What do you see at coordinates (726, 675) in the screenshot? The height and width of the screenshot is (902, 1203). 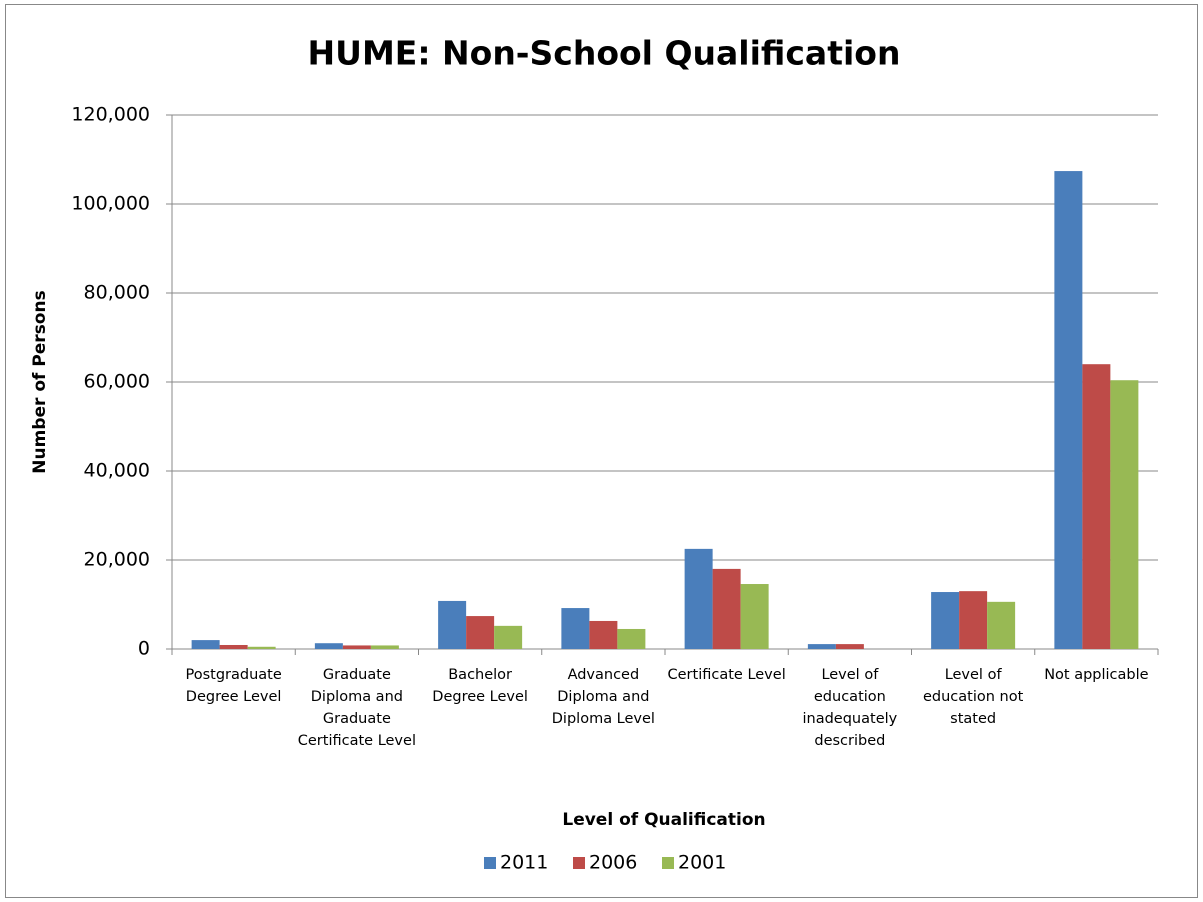 I see `x-tick-label: Certificate Level` at bounding box center [726, 675].